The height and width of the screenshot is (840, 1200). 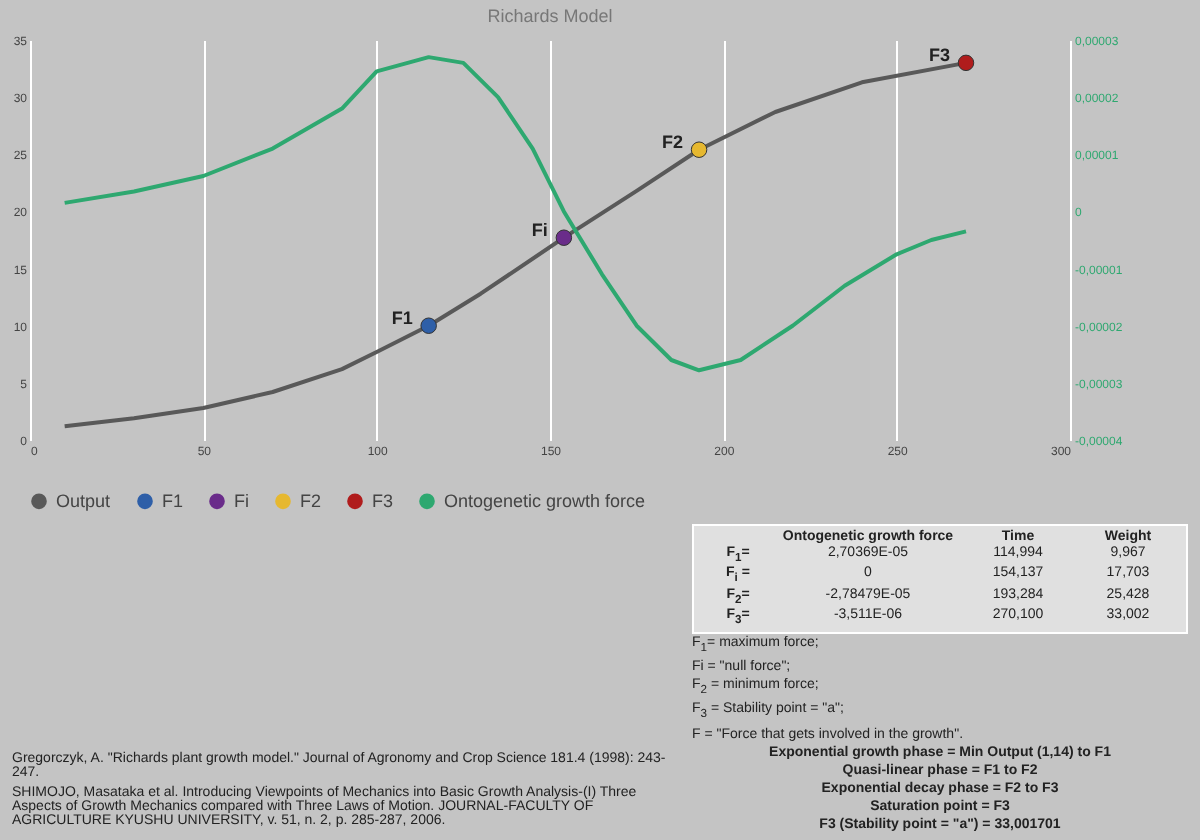 What do you see at coordinates (545, 501) in the screenshot?
I see `legend-label: Ontogenetic growth force` at bounding box center [545, 501].